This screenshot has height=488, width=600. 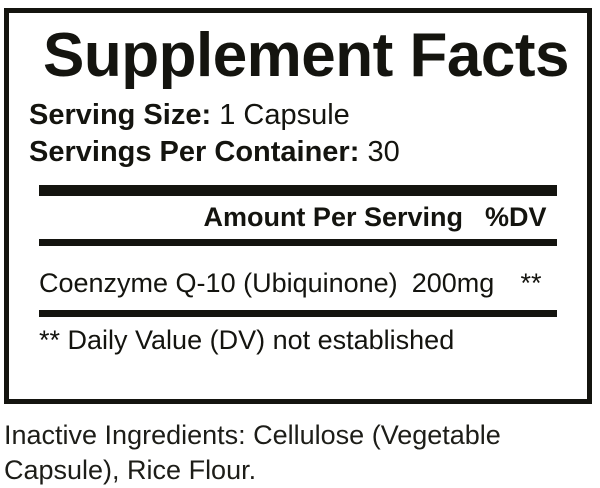 I want to click on column-header-daily-value: %DV, so click(x=516, y=217).